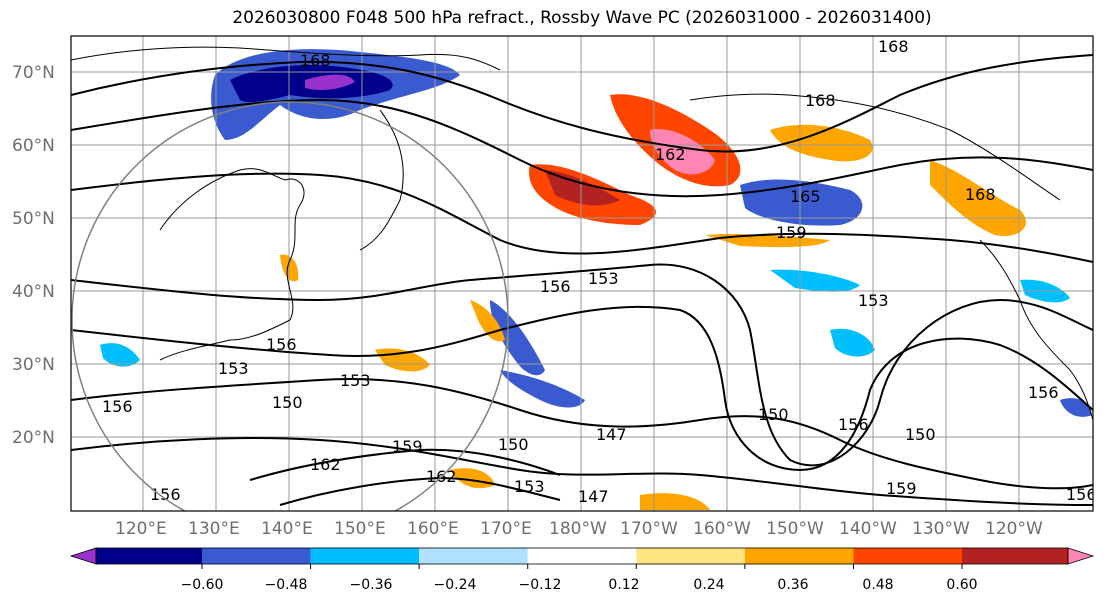 The width and height of the screenshot is (1105, 604). Describe the element at coordinates (33, 219) in the screenshot. I see `lat-label: 50°N` at that location.